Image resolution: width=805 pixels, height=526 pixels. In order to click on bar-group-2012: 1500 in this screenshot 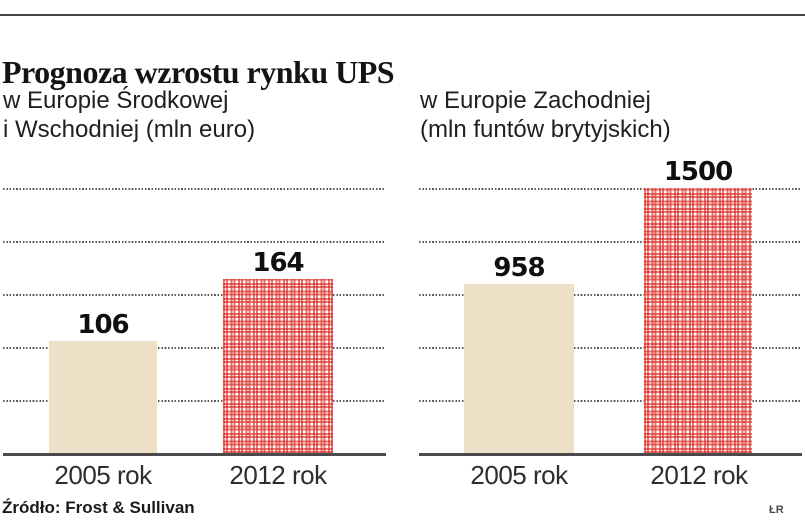, I will do `click(698, 305)`.